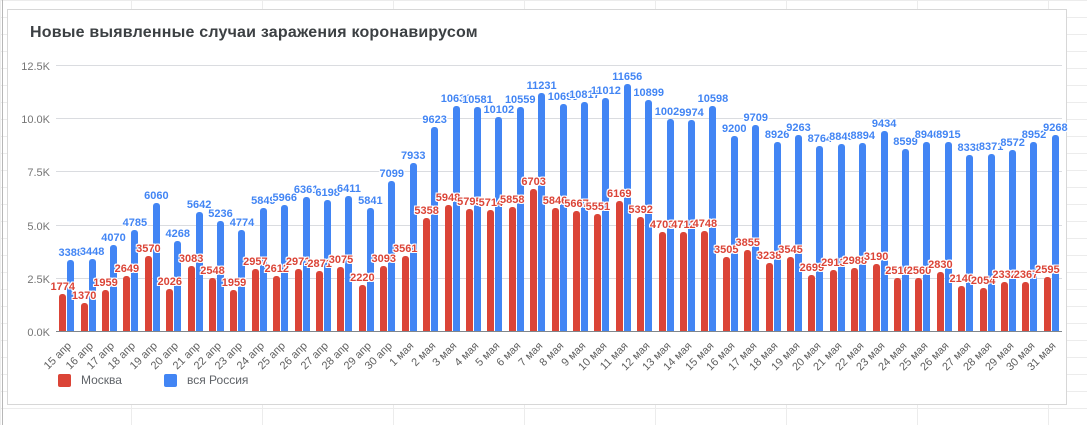 This screenshot has height=425, width=1087. I want to click on bar-russia: 11231, so click(542, 206).